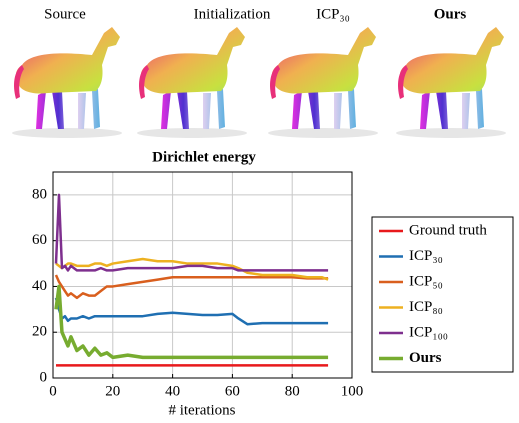 Image resolution: width=519 pixels, height=423 pixels. I want to click on panel-label: Source, so click(65, 14).